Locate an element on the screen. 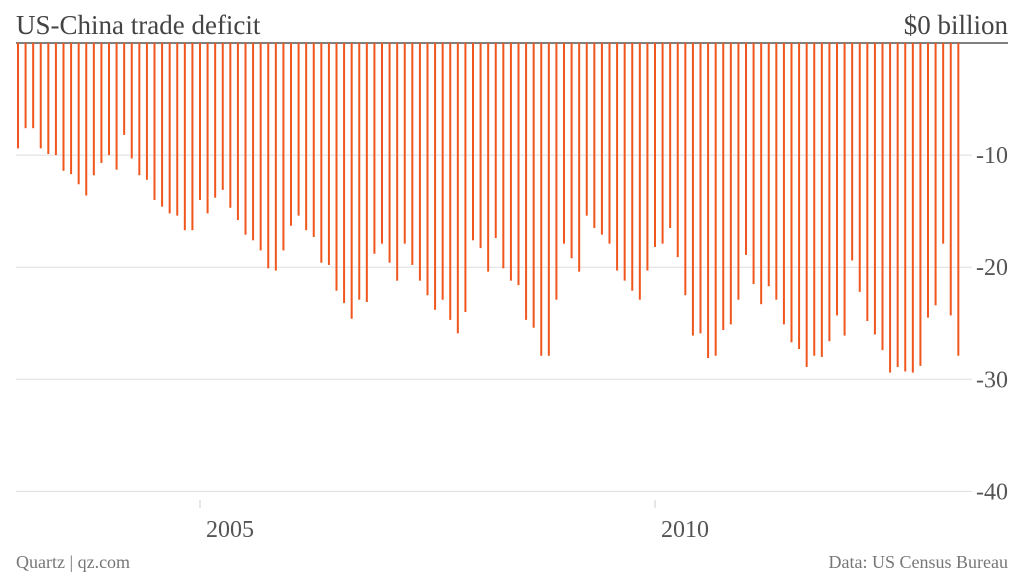 The image size is (1024, 582). y-tick-label: $0 billion is located at coordinates (956, 25).